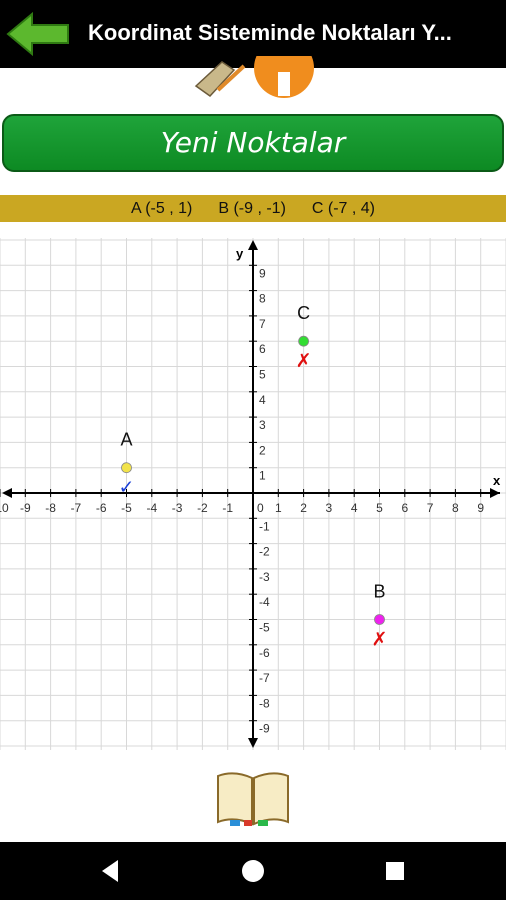 The image size is (506, 900). I want to click on point-a-result: ✓, so click(127, 488).